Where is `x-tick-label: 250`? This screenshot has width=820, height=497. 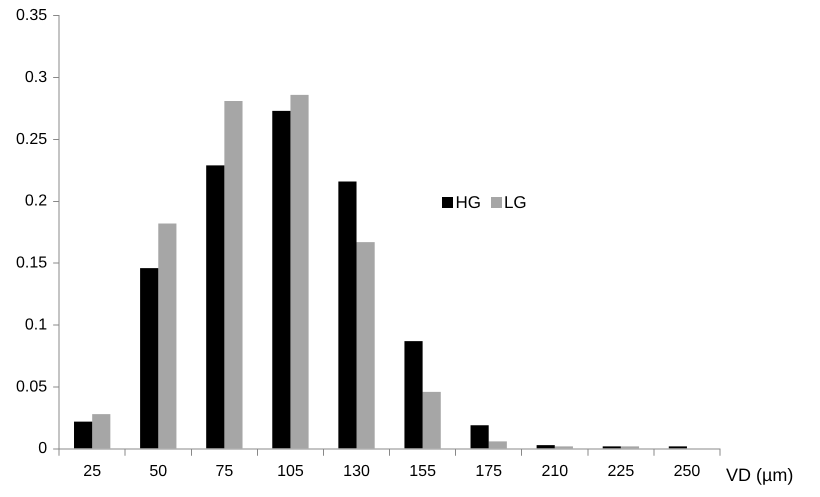
x-tick-label: 250 is located at coordinates (687, 471).